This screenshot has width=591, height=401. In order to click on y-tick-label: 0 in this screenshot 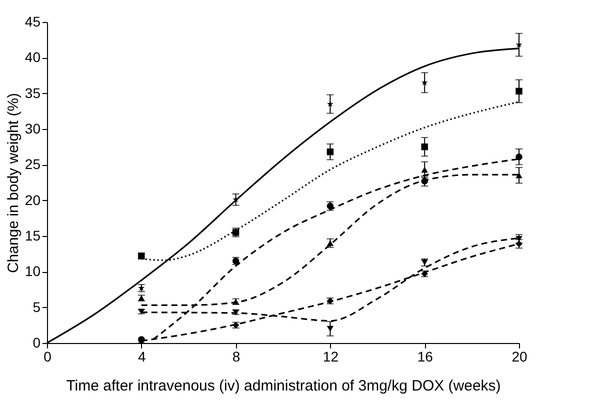, I will do `click(36, 342)`.